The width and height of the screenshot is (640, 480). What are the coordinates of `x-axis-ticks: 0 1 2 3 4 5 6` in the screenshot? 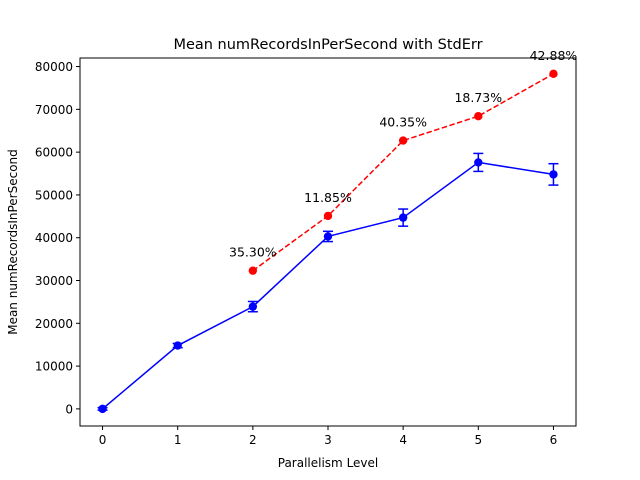 It's located at (328, 436).